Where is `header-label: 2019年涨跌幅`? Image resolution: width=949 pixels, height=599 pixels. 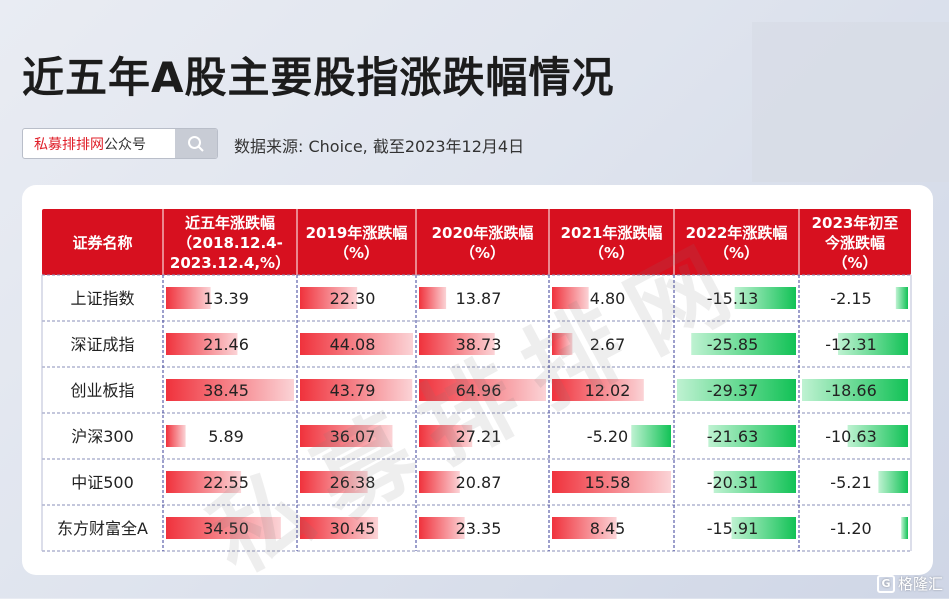
header-label: 2019年涨跌幅 is located at coordinates (357, 233).